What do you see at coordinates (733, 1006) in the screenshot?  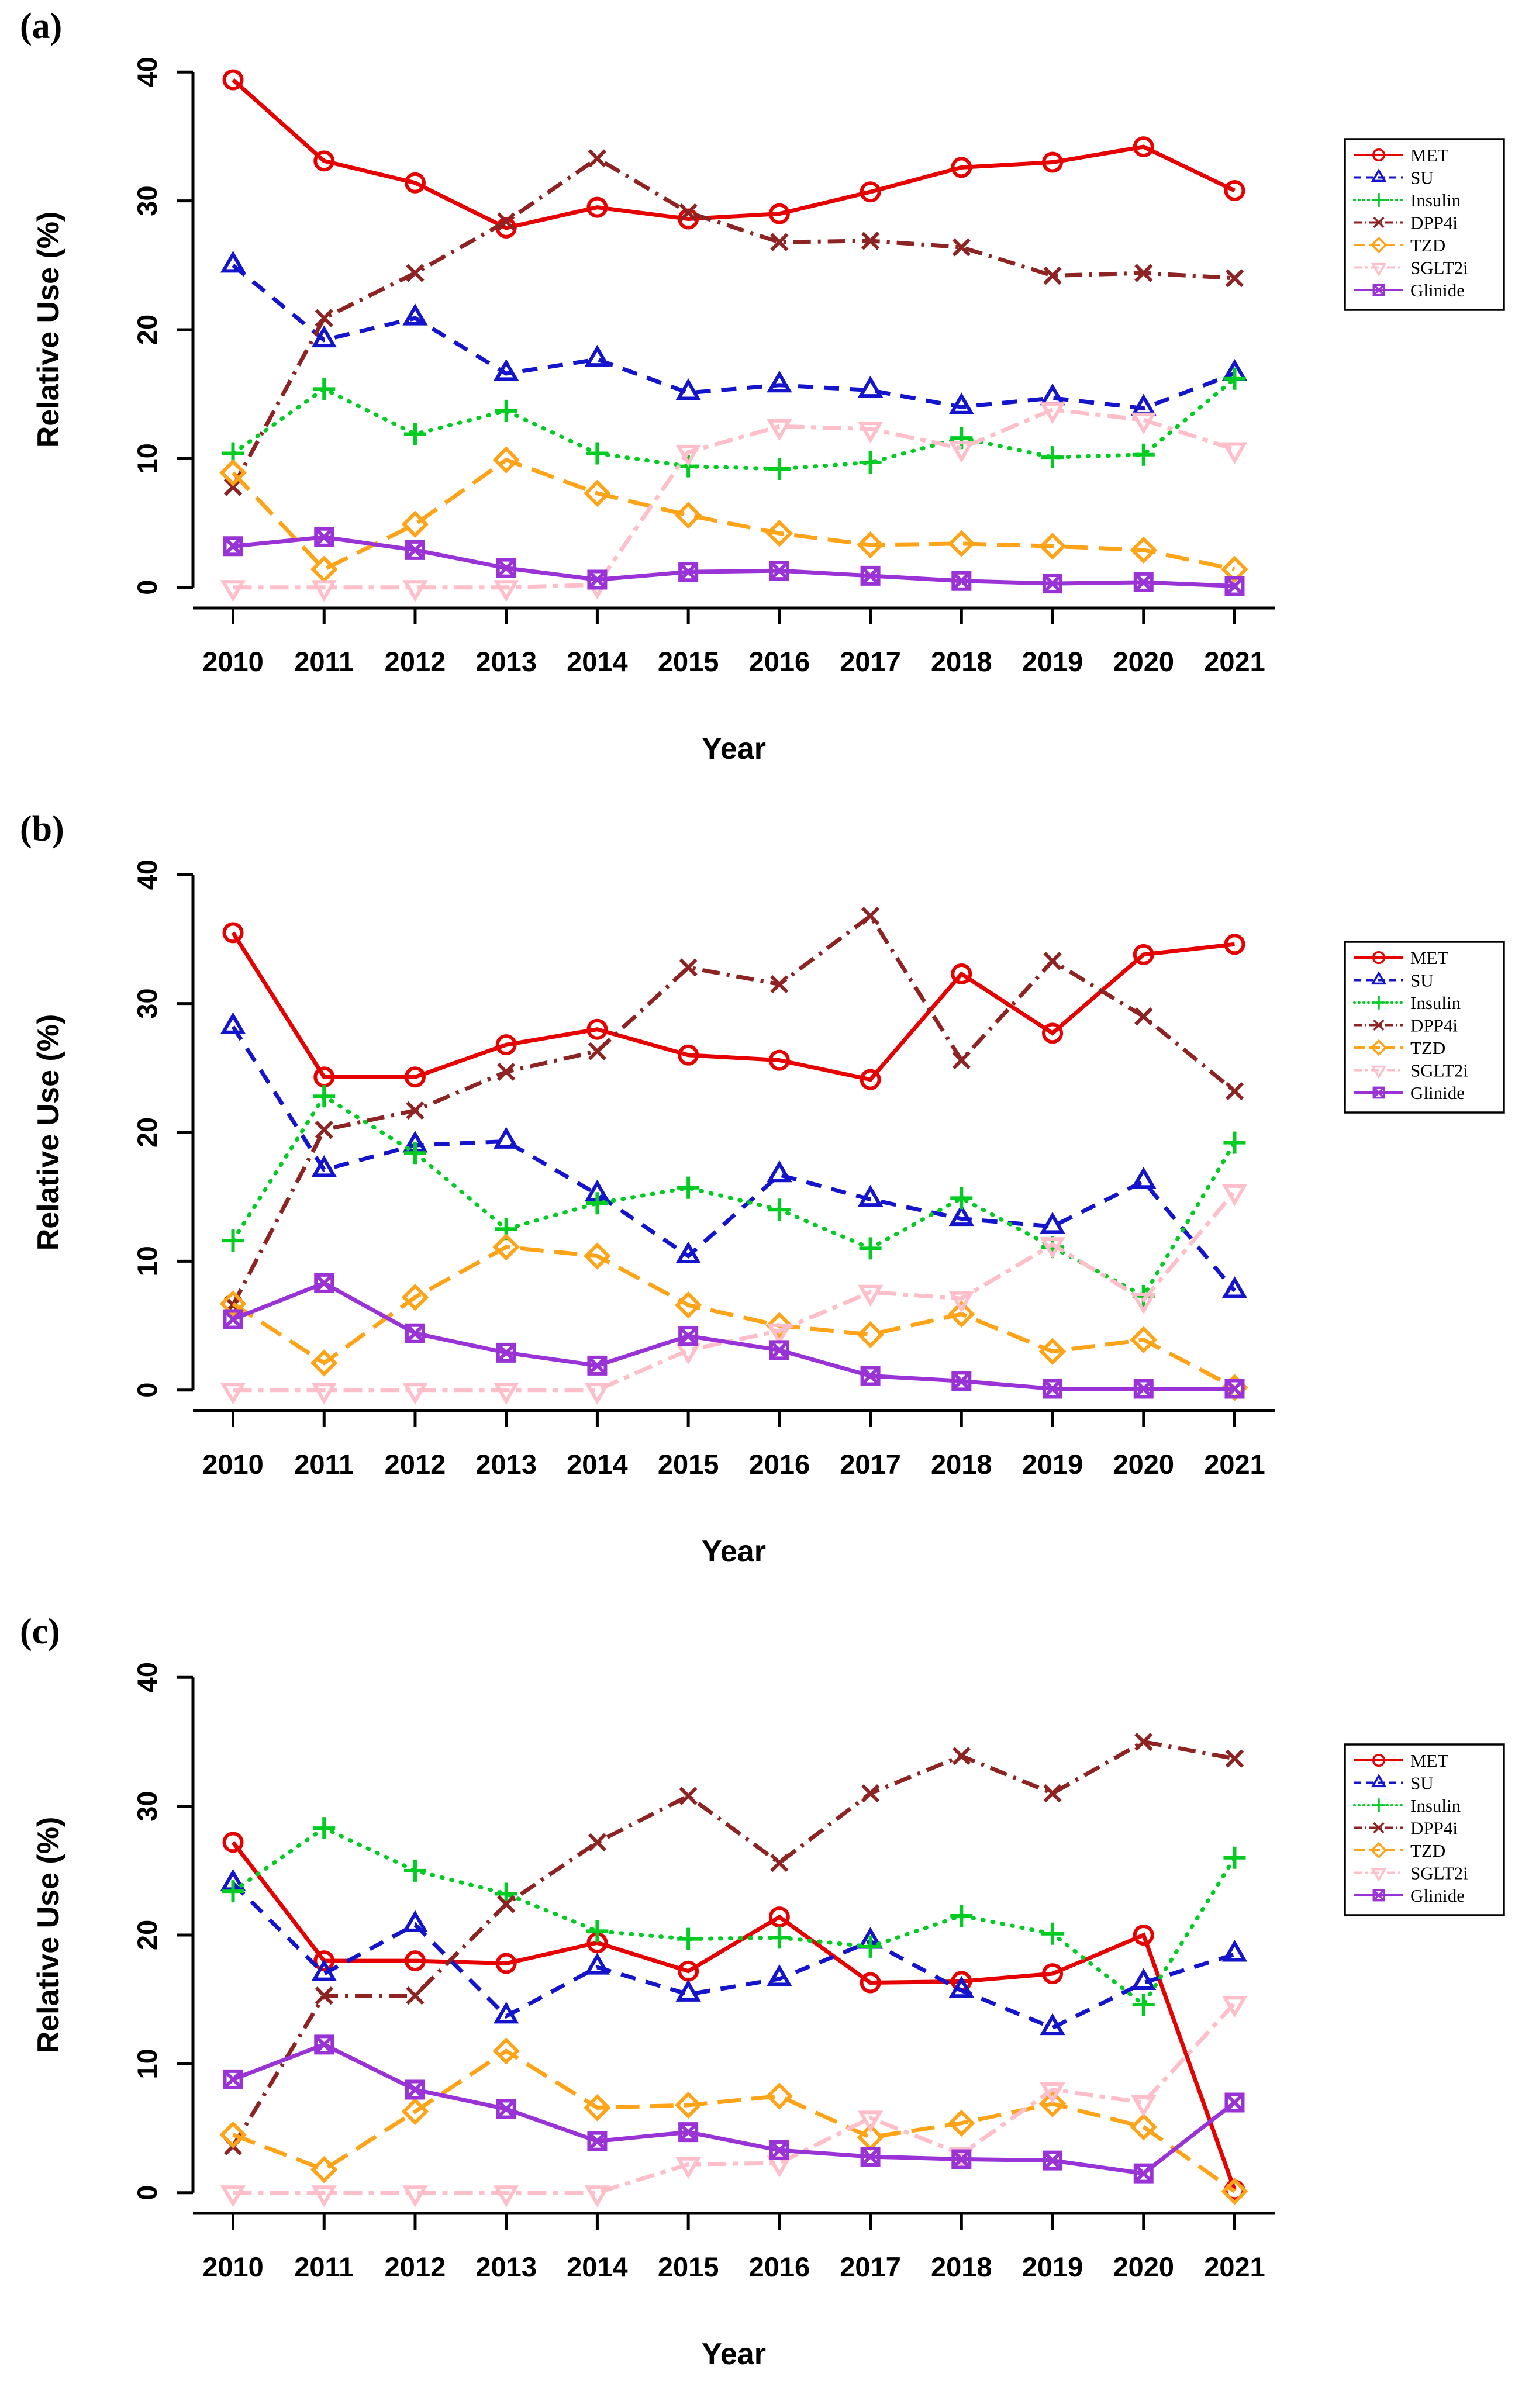 I see `series-met-line` at bounding box center [733, 1006].